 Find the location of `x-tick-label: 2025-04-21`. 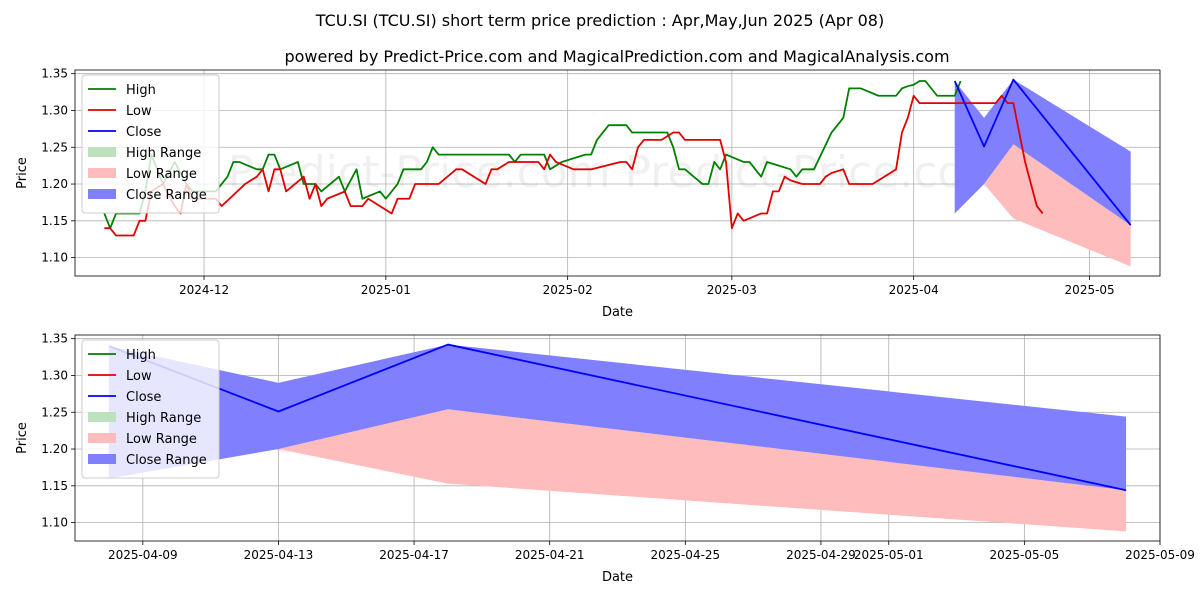

x-tick-label: 2025-04-21 is located at coordinates (550, 555).